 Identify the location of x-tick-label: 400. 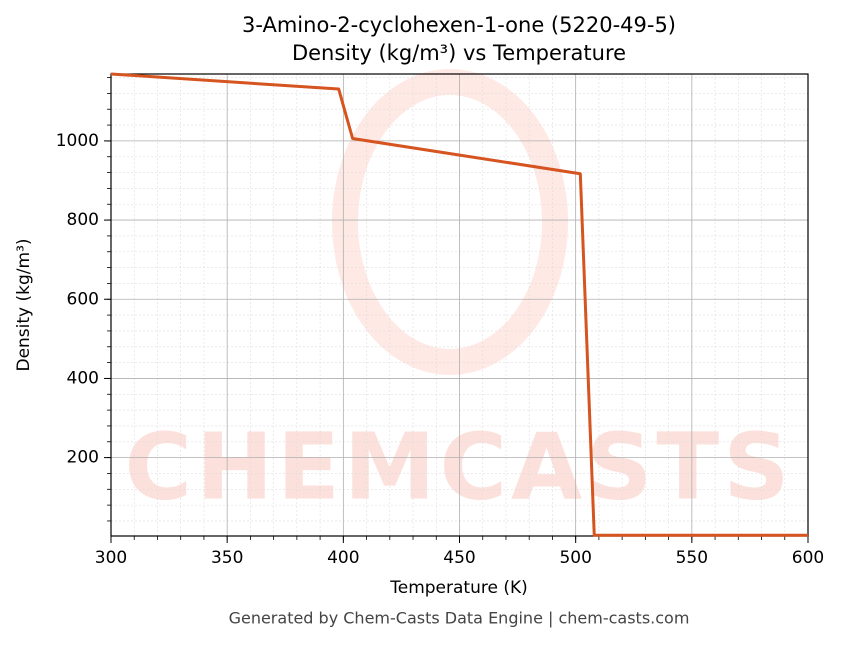
(343, 558).